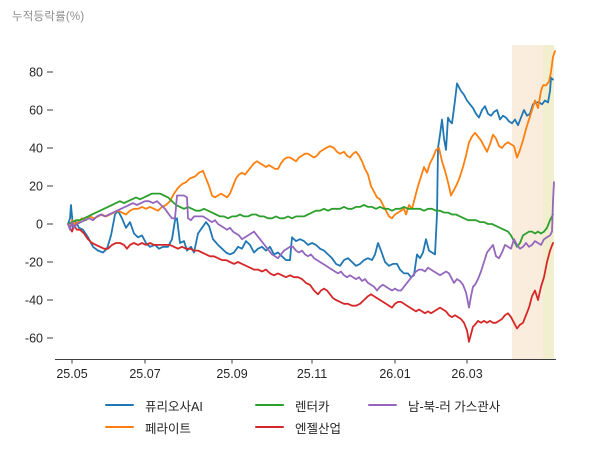  I want to click on legend-item-series-3: 엔젤산업, so click(311, 427).